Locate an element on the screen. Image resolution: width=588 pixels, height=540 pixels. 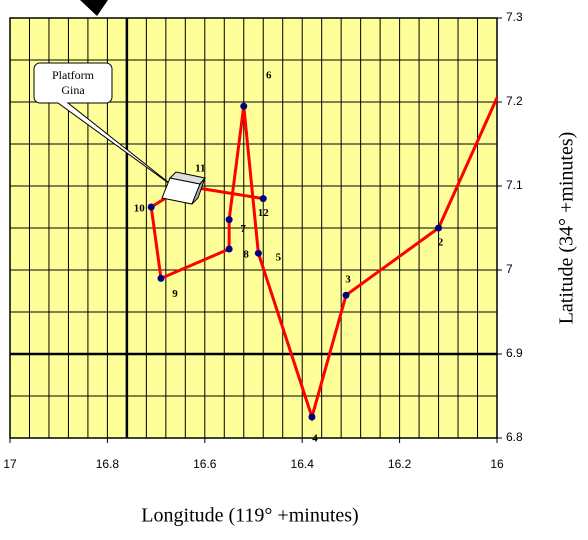
point-label: 12 is located at coordinates (264, 213).